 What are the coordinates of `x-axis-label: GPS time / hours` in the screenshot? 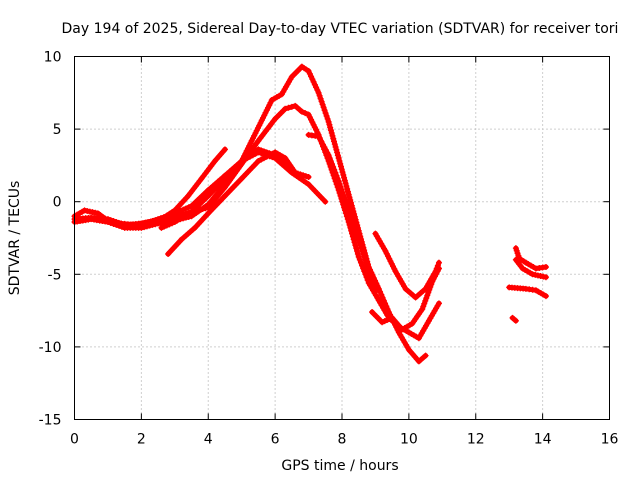 It's located at (339, 466).